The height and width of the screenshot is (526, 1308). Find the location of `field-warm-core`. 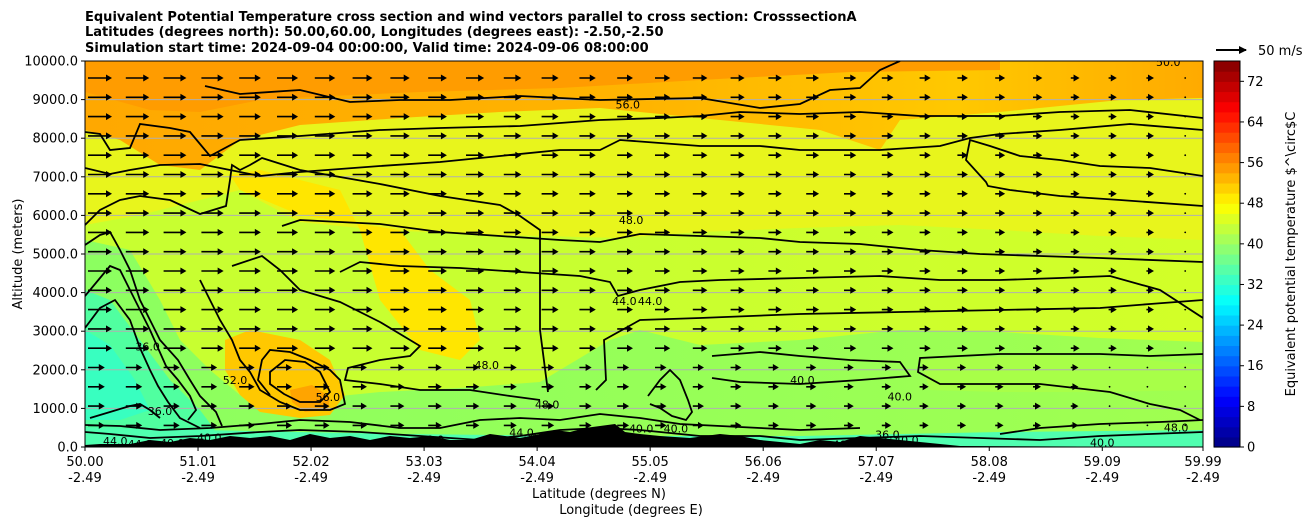

field-warm-core is located at coordinates (310, 398).